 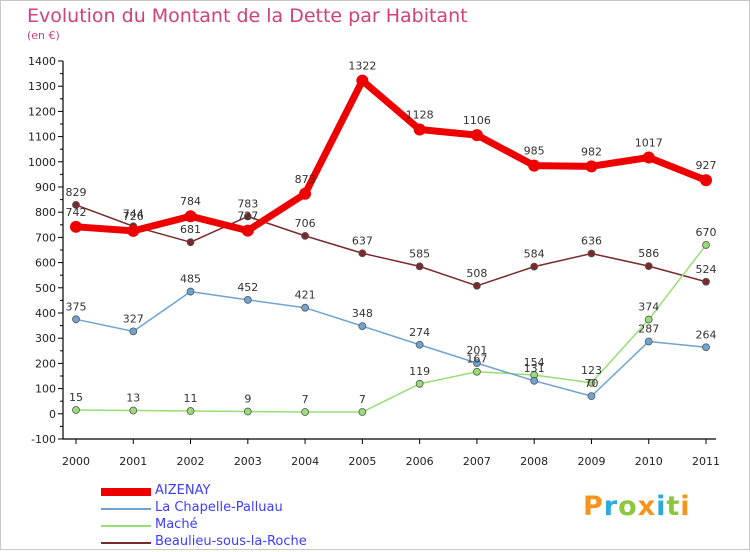 I want to click on x-tick-label: 2007, so click(x=477, y=461).